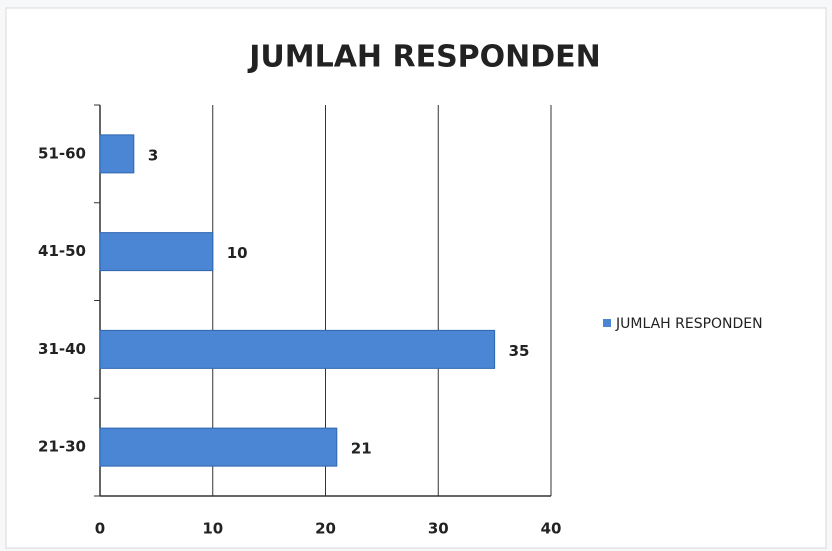 The height and width of the screenshot is (551, 832). Describe the element at coordinates (62, 349) in the screenshot. I see `y-tick-label: 31-40` at that location.